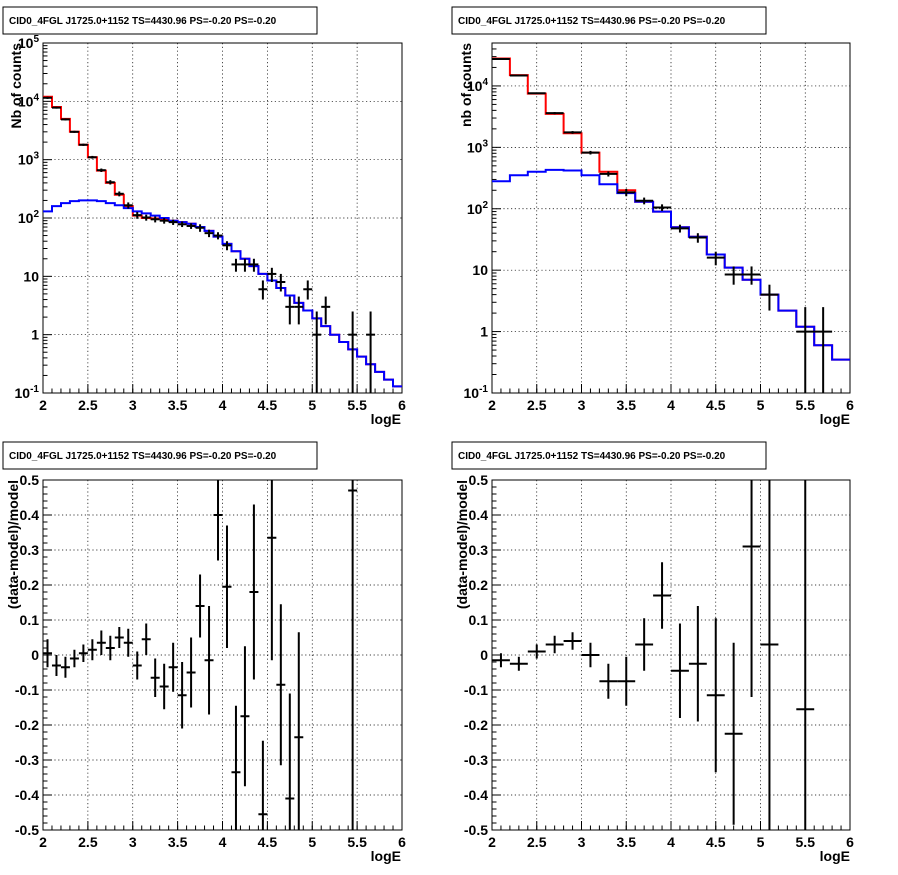 The width and height of the screenshot is (898, 875). What do you see at coordinates (466, 85) in the screenshot?
I see `y-axis-label: nb of counts` at bounding box center [466, 85].